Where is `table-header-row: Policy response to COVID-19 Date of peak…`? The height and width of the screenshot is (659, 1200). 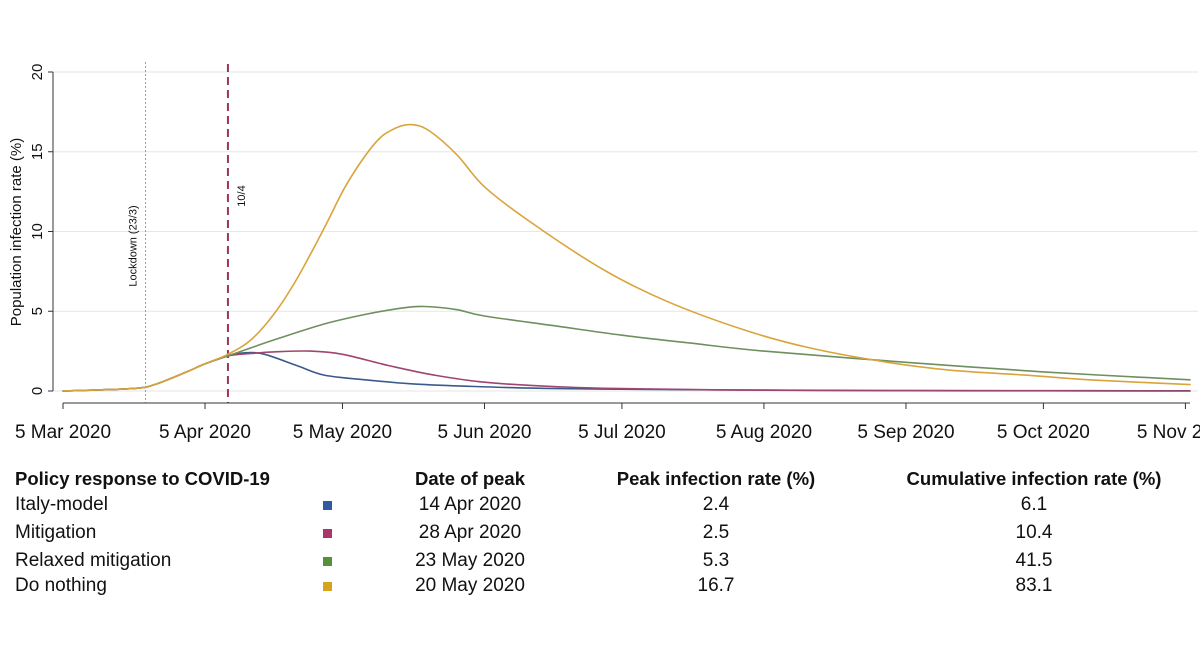
table-header-row: Policy response to COVID-19 Date of peak… is located at coordinates (600, 478).